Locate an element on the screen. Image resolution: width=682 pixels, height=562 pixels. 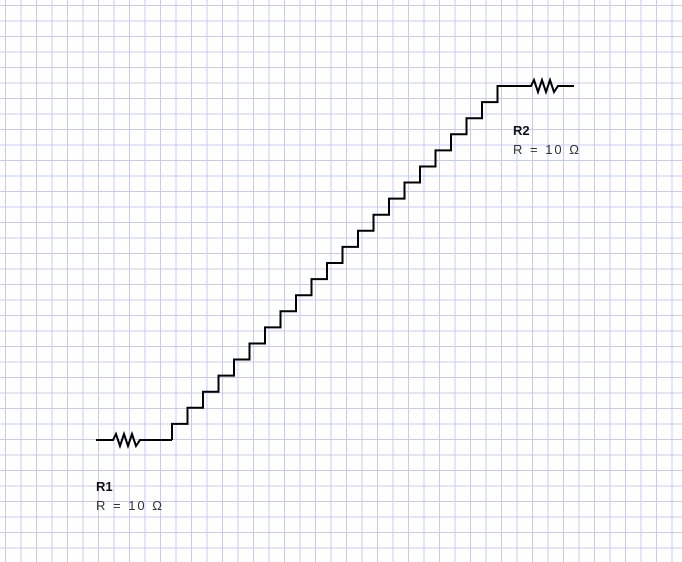
r2-label: R2 R = 10 Ω is located at coordinates (547, 140).